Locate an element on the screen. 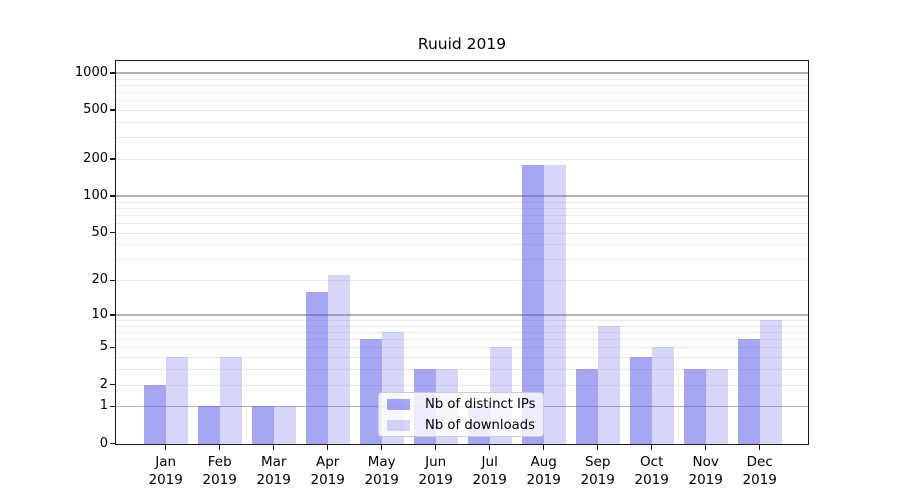 The width and height of the screenshot is (900, 500). x-tick-label-month: Dec is located at coordinates (759, 462).